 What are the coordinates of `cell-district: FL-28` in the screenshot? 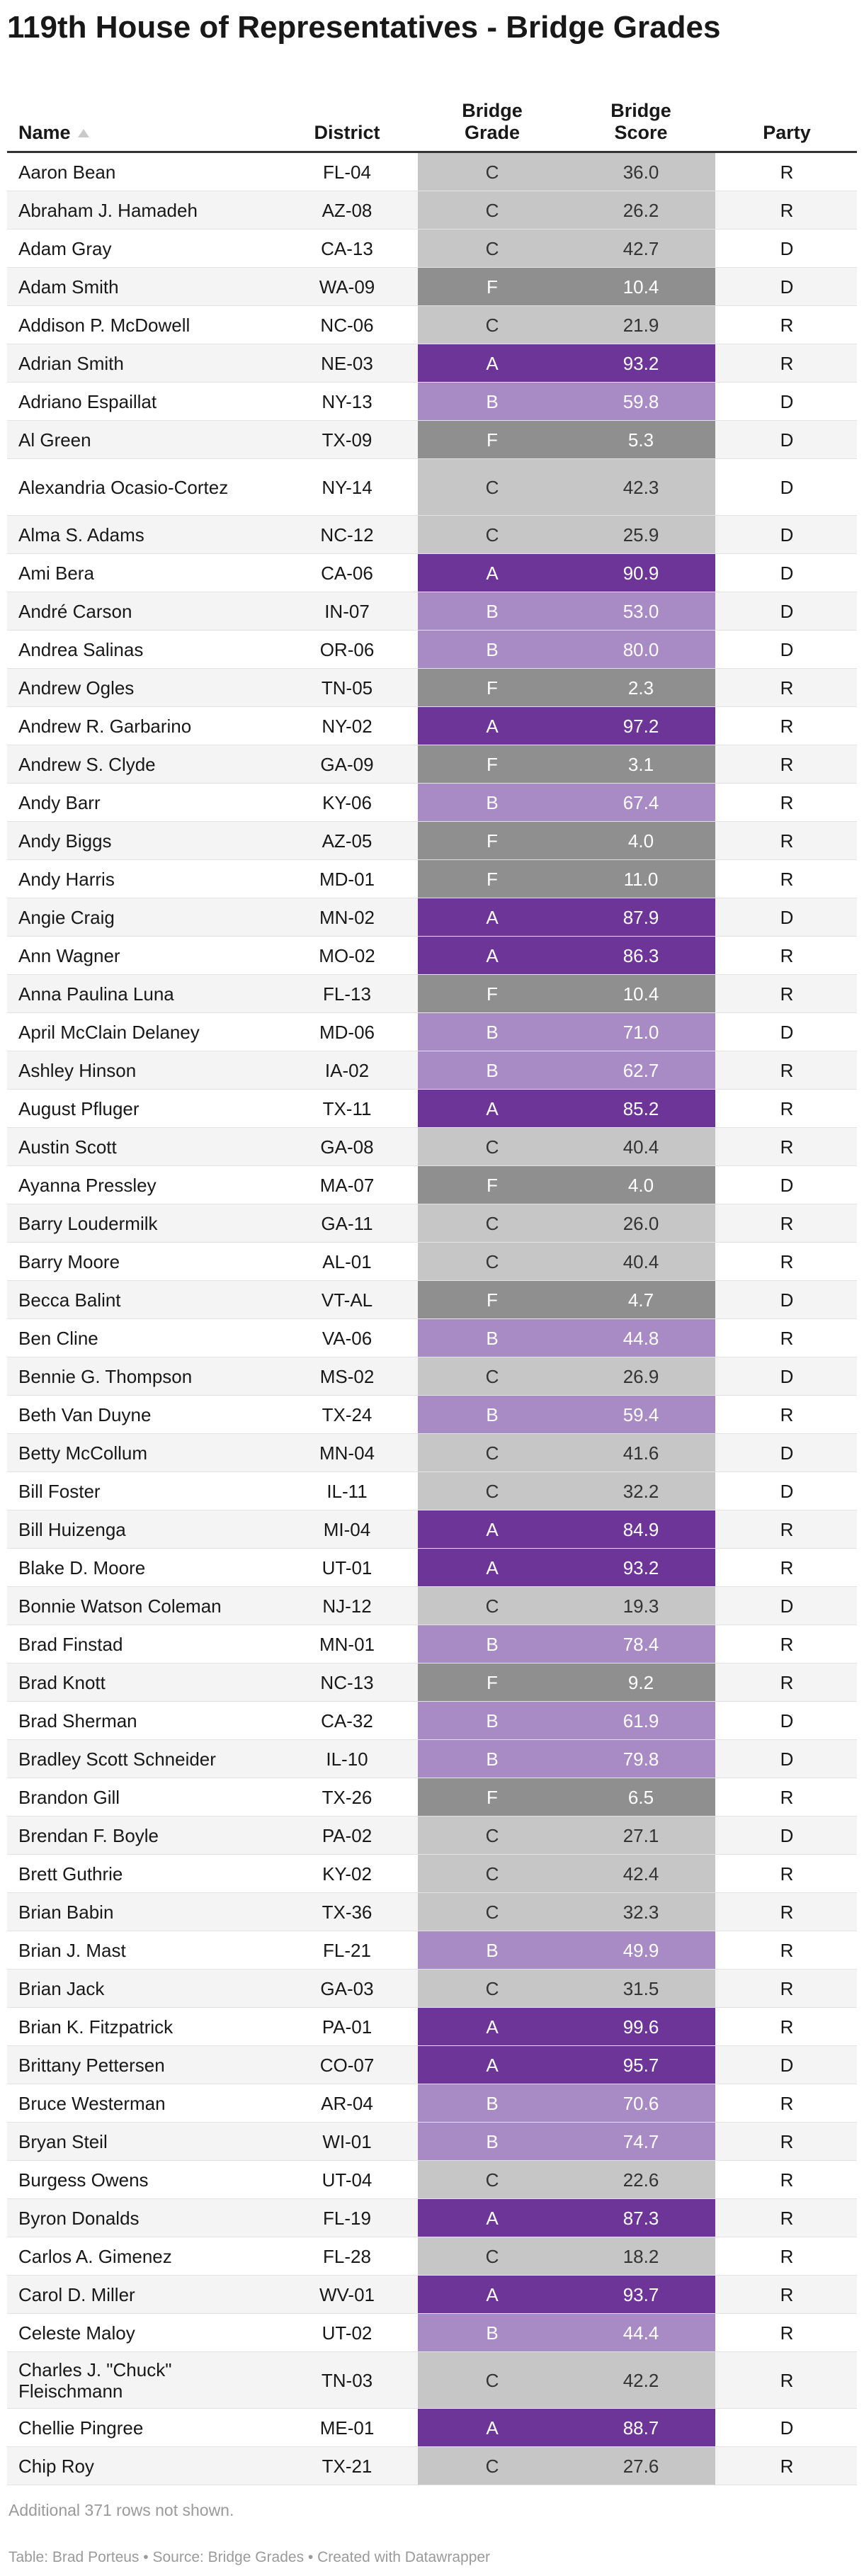 It's located at (347, 2256).